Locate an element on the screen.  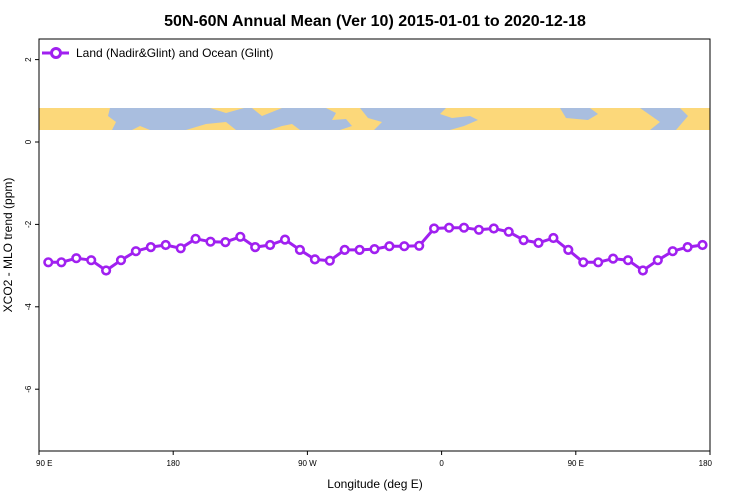
x-tick-label: 90 W is located at coordinates (307, 463).